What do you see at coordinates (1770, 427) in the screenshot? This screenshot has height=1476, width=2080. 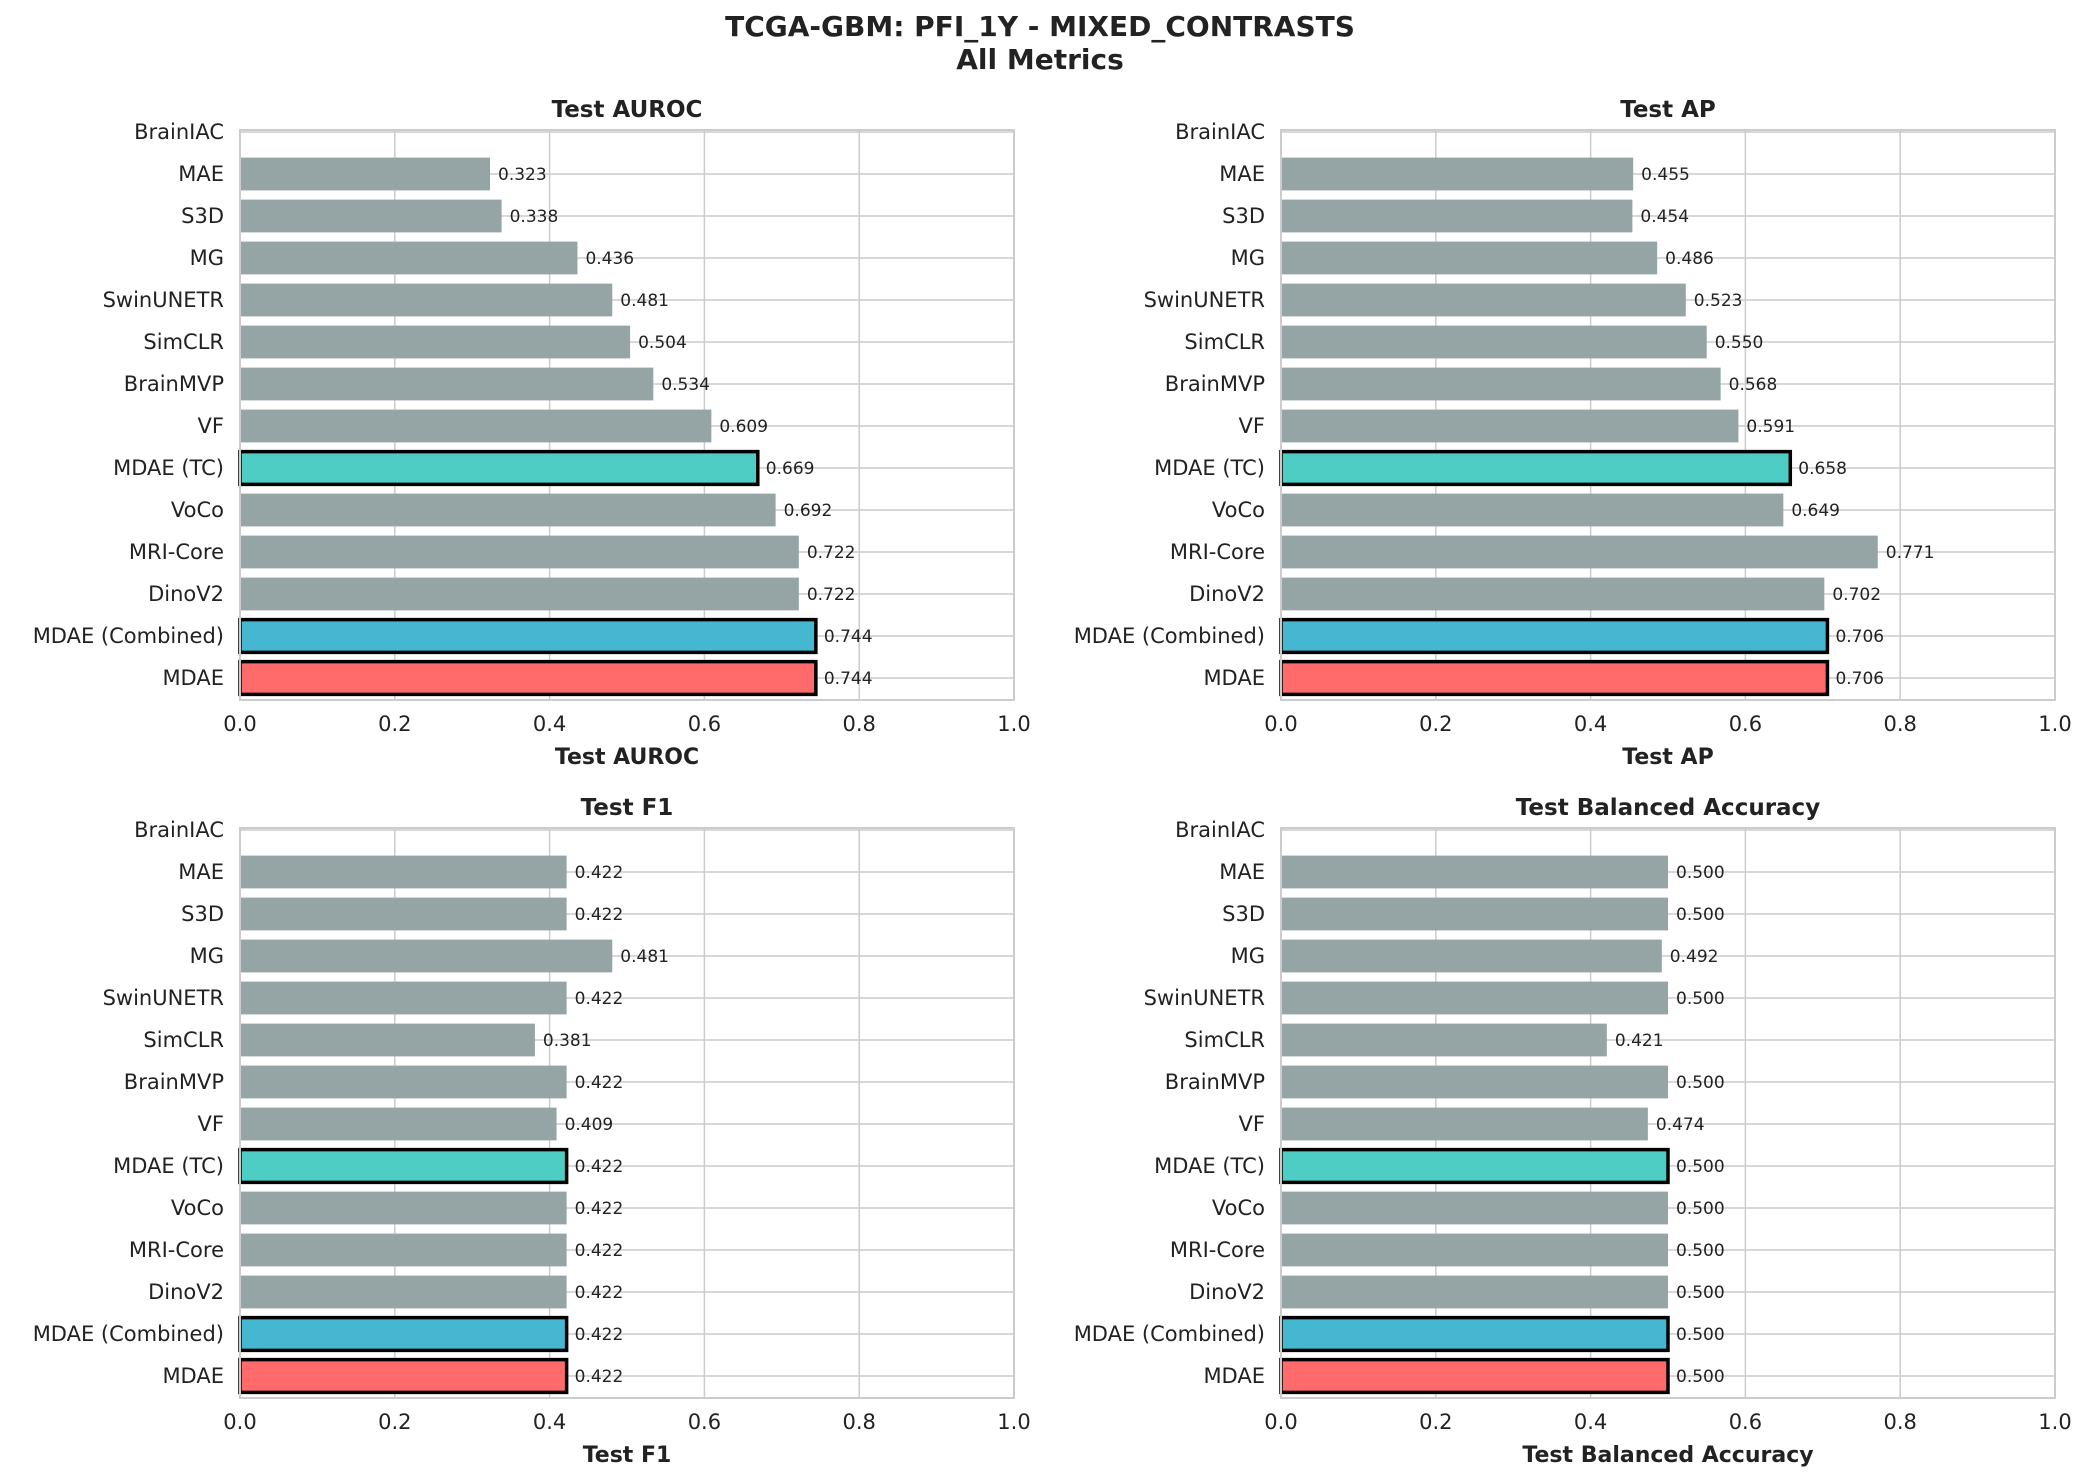 I see `value-label: 0.591` at bounding box center [1770, 427].